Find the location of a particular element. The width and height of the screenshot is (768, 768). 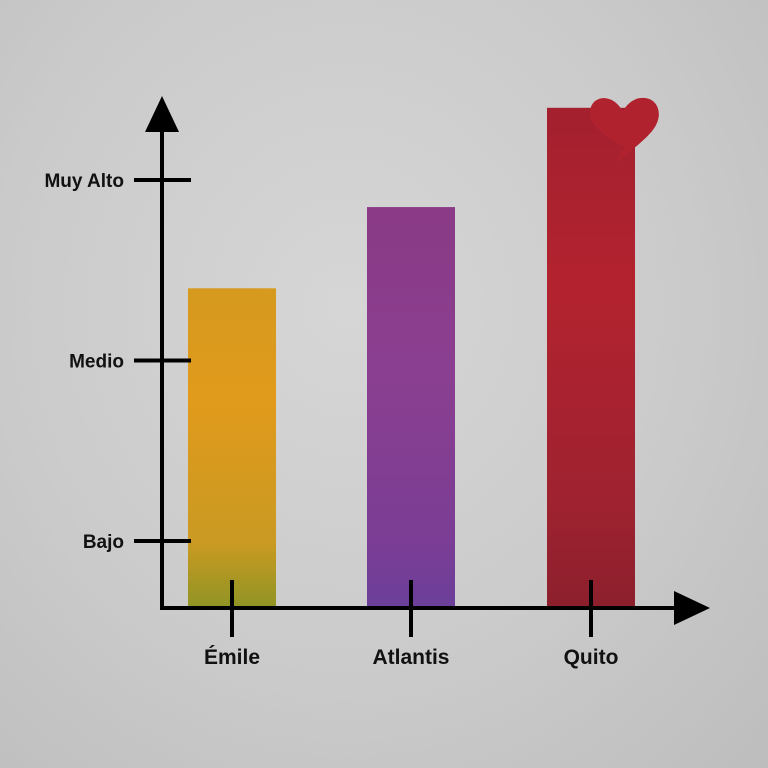

x-axis-arrow is located at coordinates (692, 608).